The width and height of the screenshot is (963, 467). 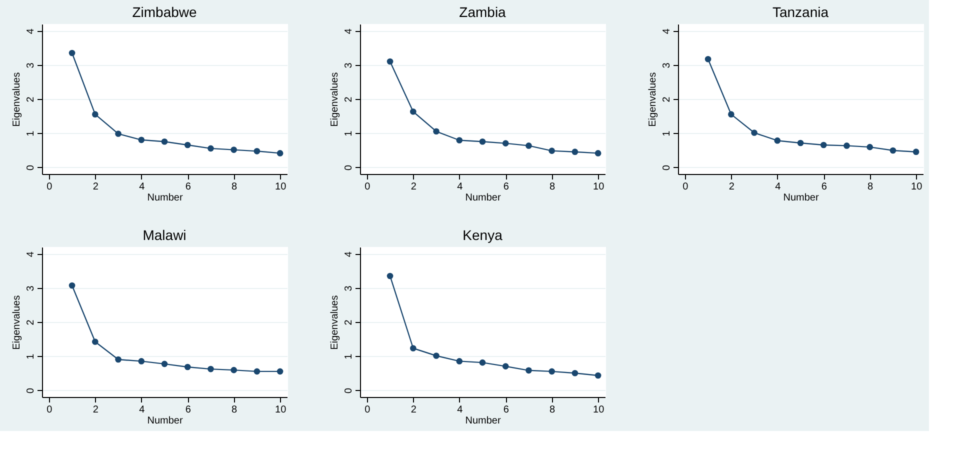 What do you see at coordinates (800, 12) in the screenshot?
I see `chart-title: Tanzania` at bounding box center [800, 12].